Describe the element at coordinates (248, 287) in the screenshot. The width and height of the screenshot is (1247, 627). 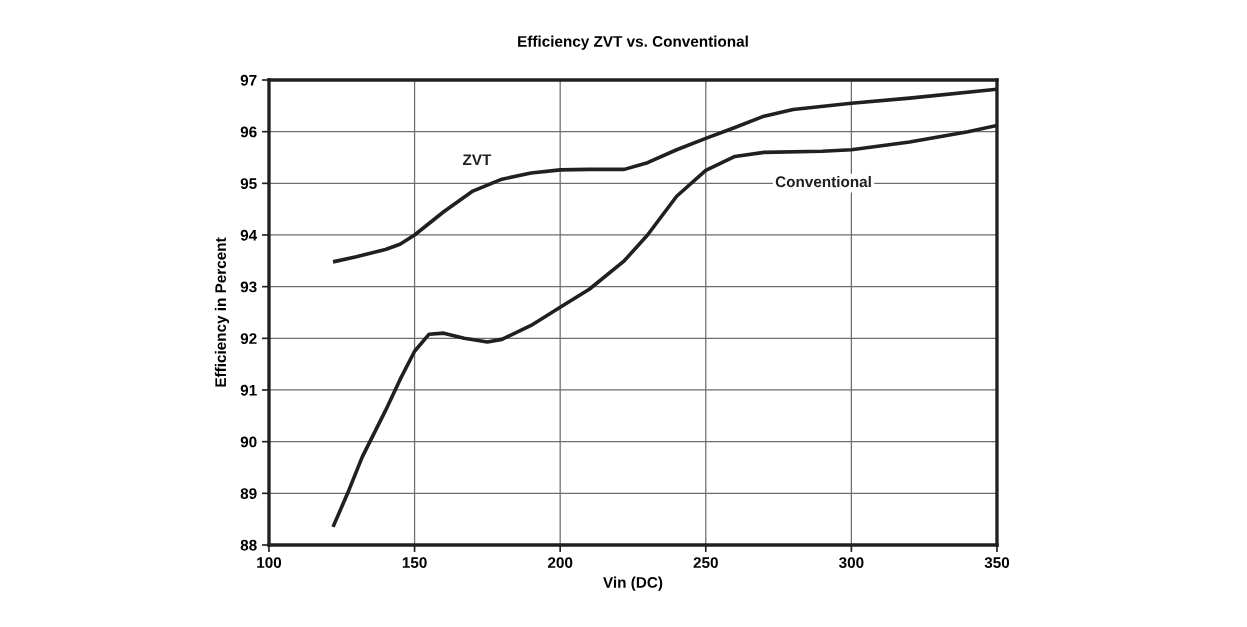
I see `y-tick-label: 93` at that location.